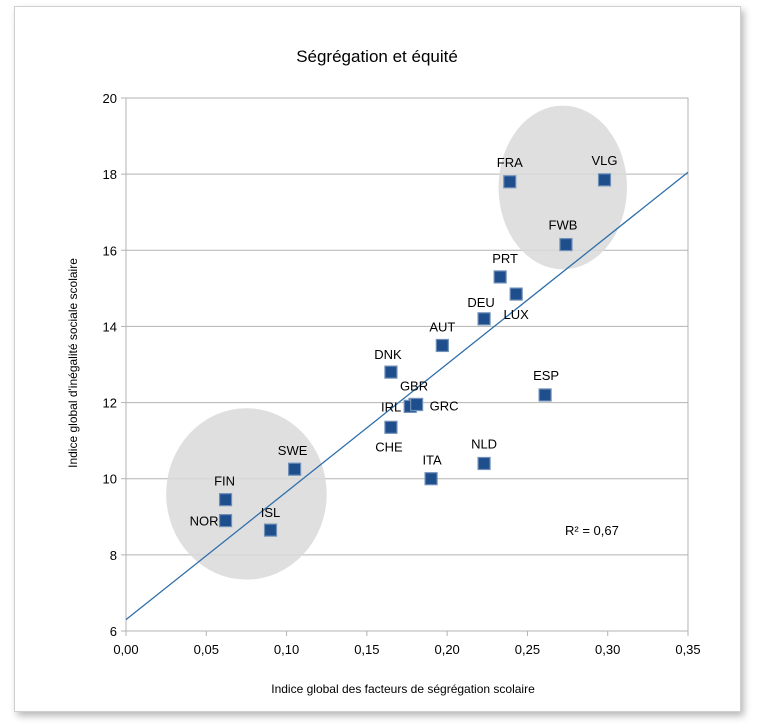 The image size is (761, 728). Describe the element at coordinates (125, 649) in the screenshot. I see `x-tick-label: 0,00` at that location.